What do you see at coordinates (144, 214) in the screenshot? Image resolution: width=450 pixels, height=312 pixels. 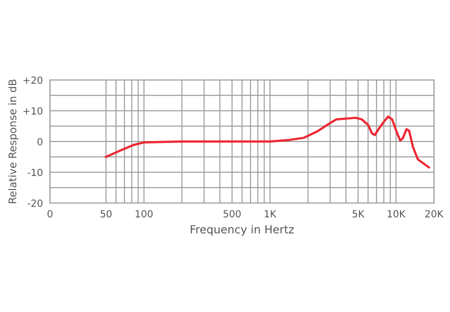 I see `x-tick-label: 100` at bounding box center [144, 214].